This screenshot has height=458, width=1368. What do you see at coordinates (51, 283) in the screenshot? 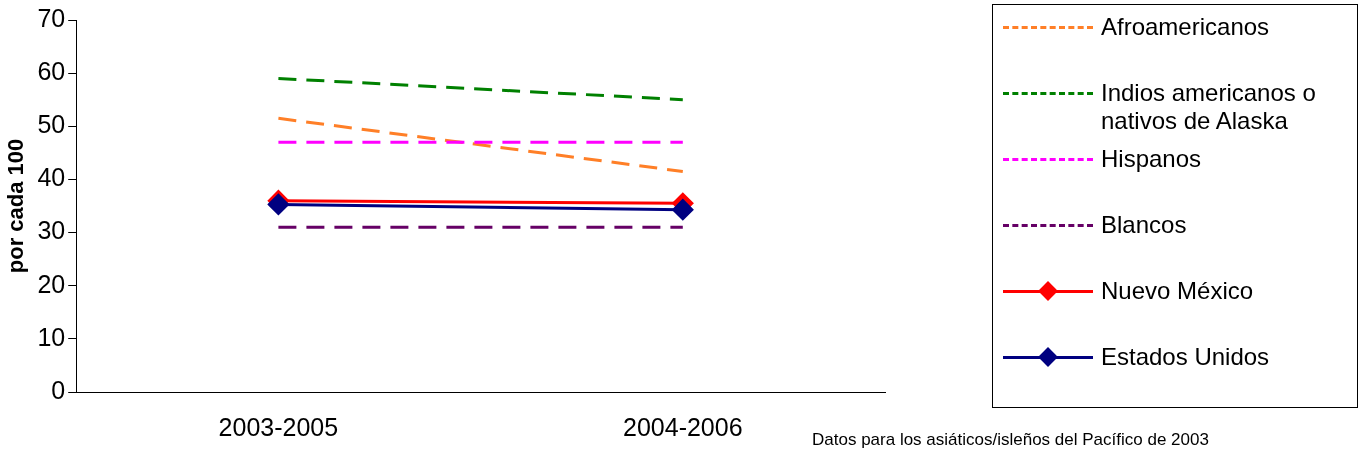
I see `y-tick-label: 20` at bounding box center [51, 283].